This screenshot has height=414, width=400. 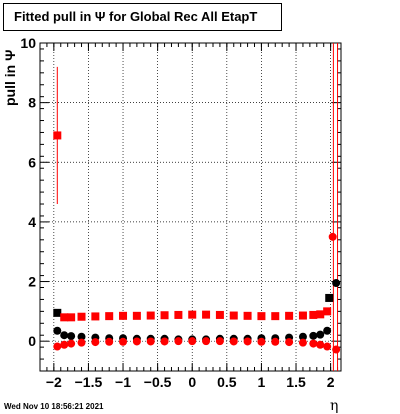 What do you see at coordinates (262, 382) in the screenshot?
I see `x-tick-label: 1` at bounding box center [262, 382].